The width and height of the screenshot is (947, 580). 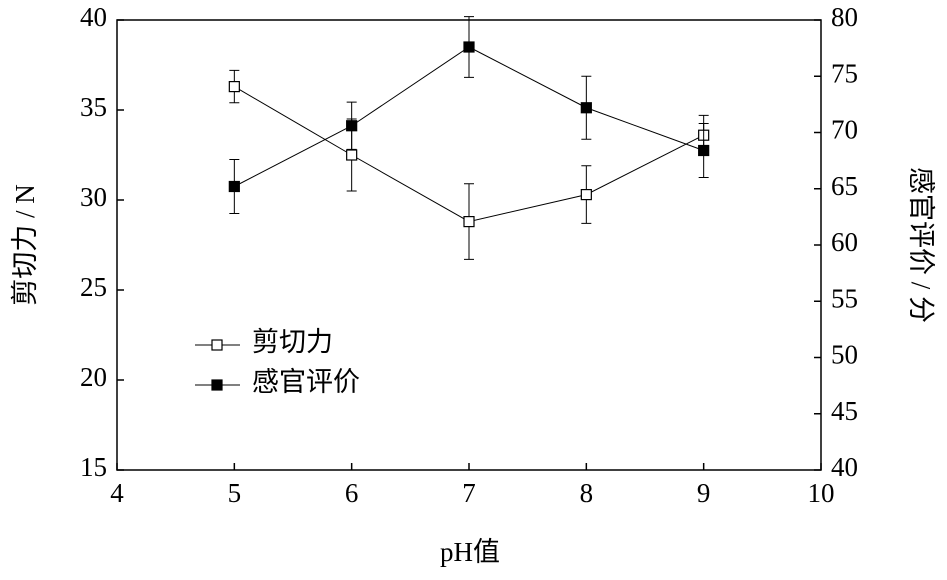 I want to click on y2-tick-label: 70, so click(x=844, y=130).